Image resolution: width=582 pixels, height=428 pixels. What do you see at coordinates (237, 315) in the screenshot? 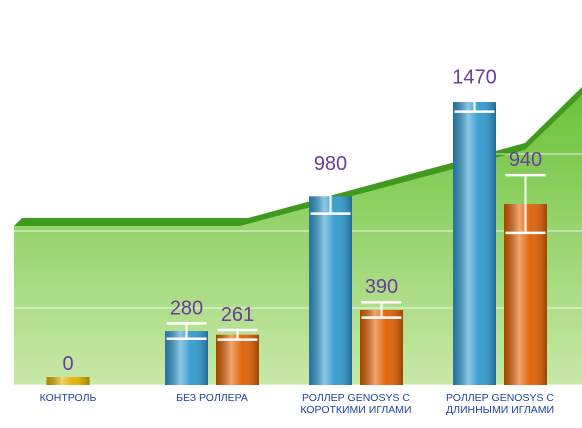
I see `value-label: 261` at bounding box center [237, 315].